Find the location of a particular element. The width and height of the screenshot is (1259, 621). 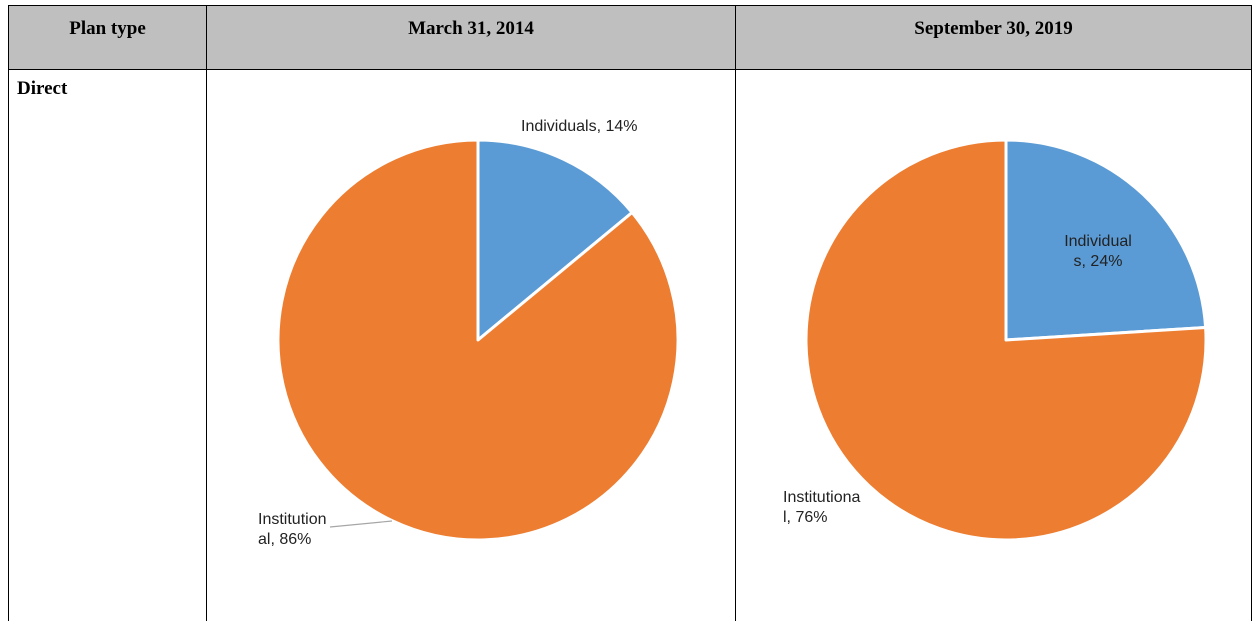

header-cell: Plan type is located at coordinates (107, 37).